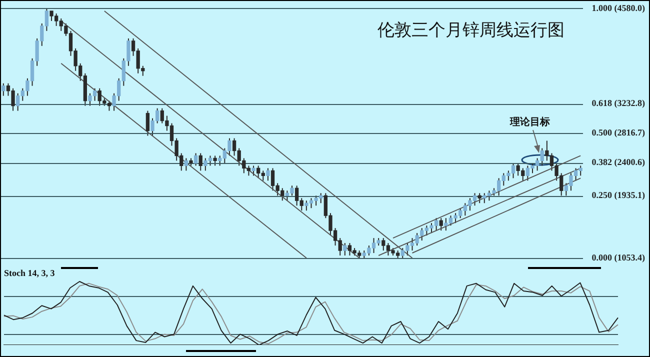  What do you see at coordinates (618, 133) in the screenshot?
I see `ref-line-label: 0.500 (2816.7)` at bounding box center [618, 133].